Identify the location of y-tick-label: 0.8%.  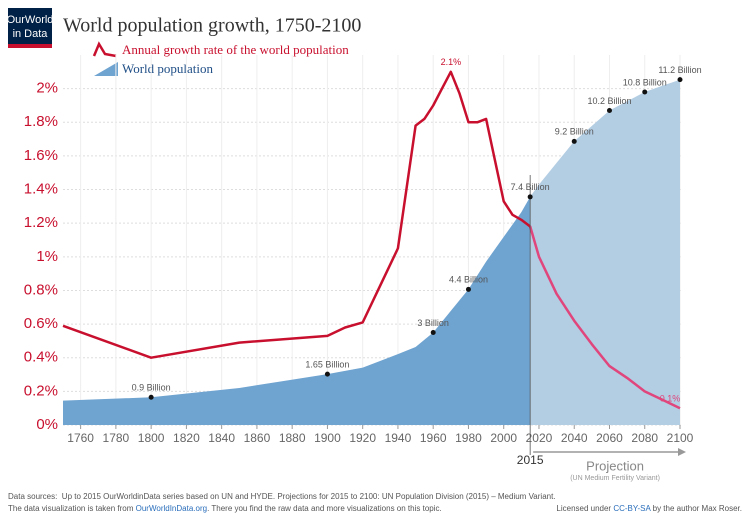
(41, 289).